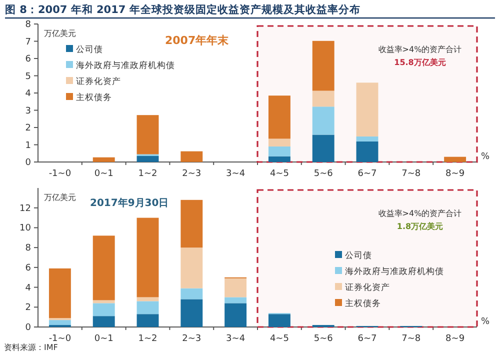 This screenshot has width=500, height=362. Describe the element at coordinates (26, 229) in the screenshot. I see `y-tick-label: 10` at that location.